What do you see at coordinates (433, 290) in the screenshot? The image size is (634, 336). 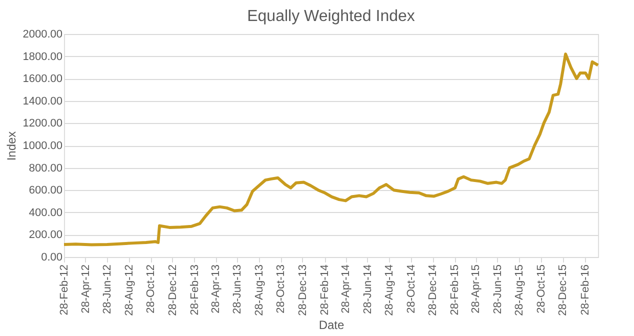 I see `x-tick-label: 28-Dec-14` at bounding box center [433, 290].